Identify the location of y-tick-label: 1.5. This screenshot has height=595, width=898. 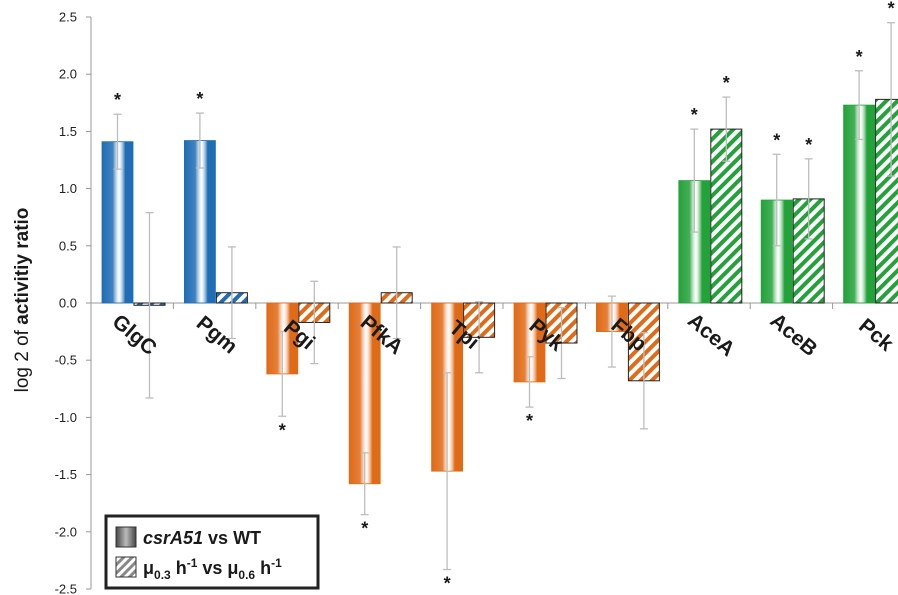
(68, 131).